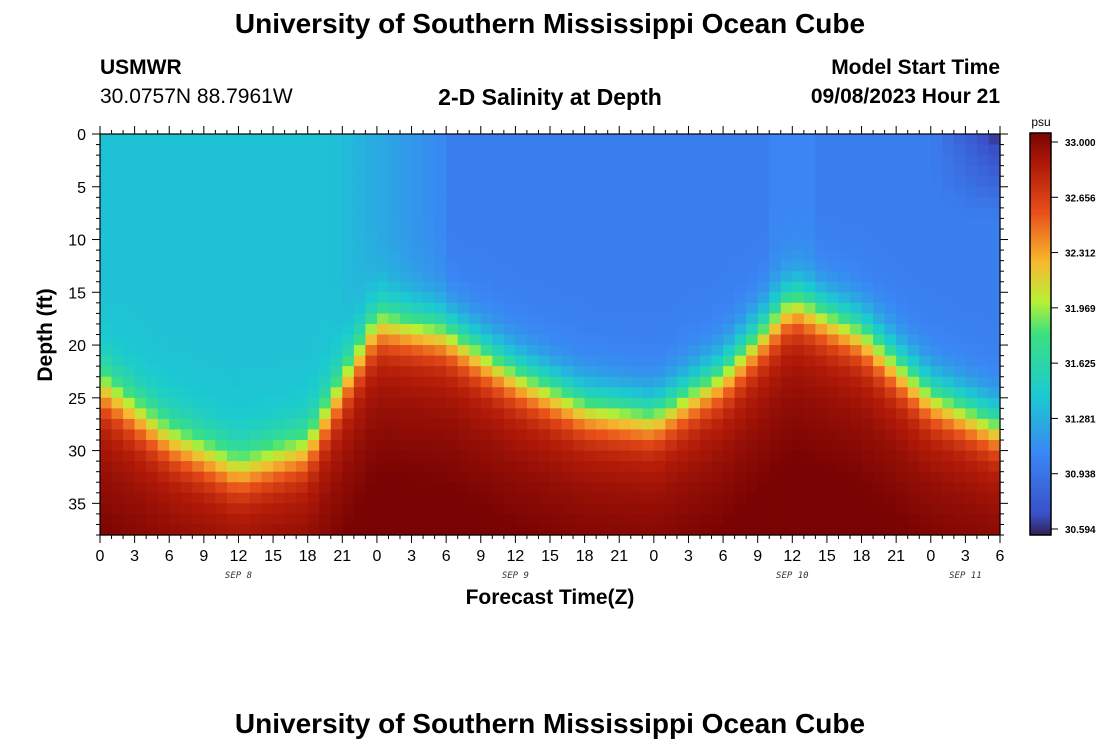 The height and width of the screenshot is (750, 1100). Describe the element at coordinates (550, 597) in the screenshot. I see `x-axis-label: Forecast Time(Z)` at that location.